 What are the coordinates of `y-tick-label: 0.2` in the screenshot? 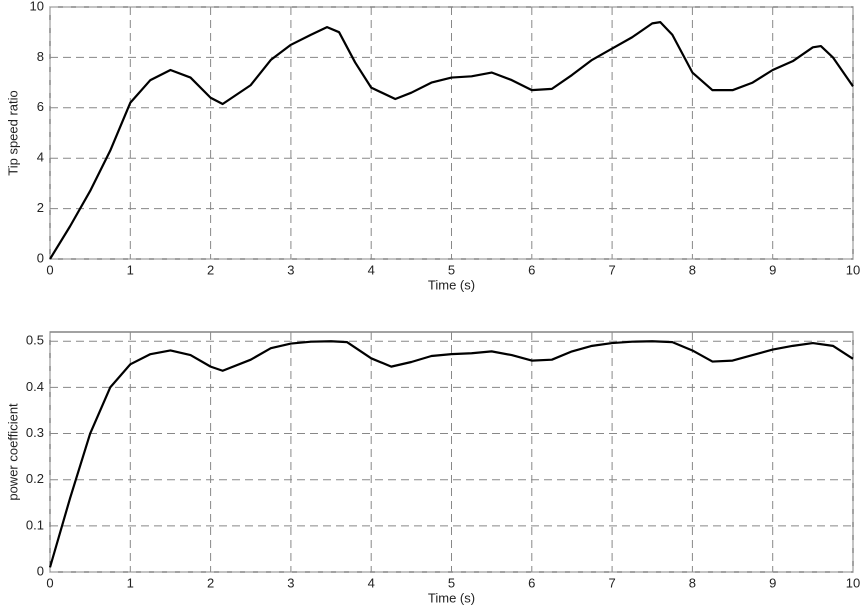 It's located at (35, 478).